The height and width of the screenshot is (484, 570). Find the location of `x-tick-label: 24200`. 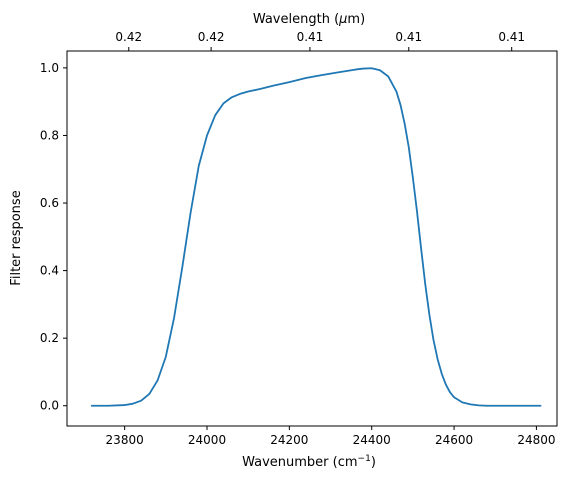

x-tick-label: 24200 is located at coordinates (289, 440).